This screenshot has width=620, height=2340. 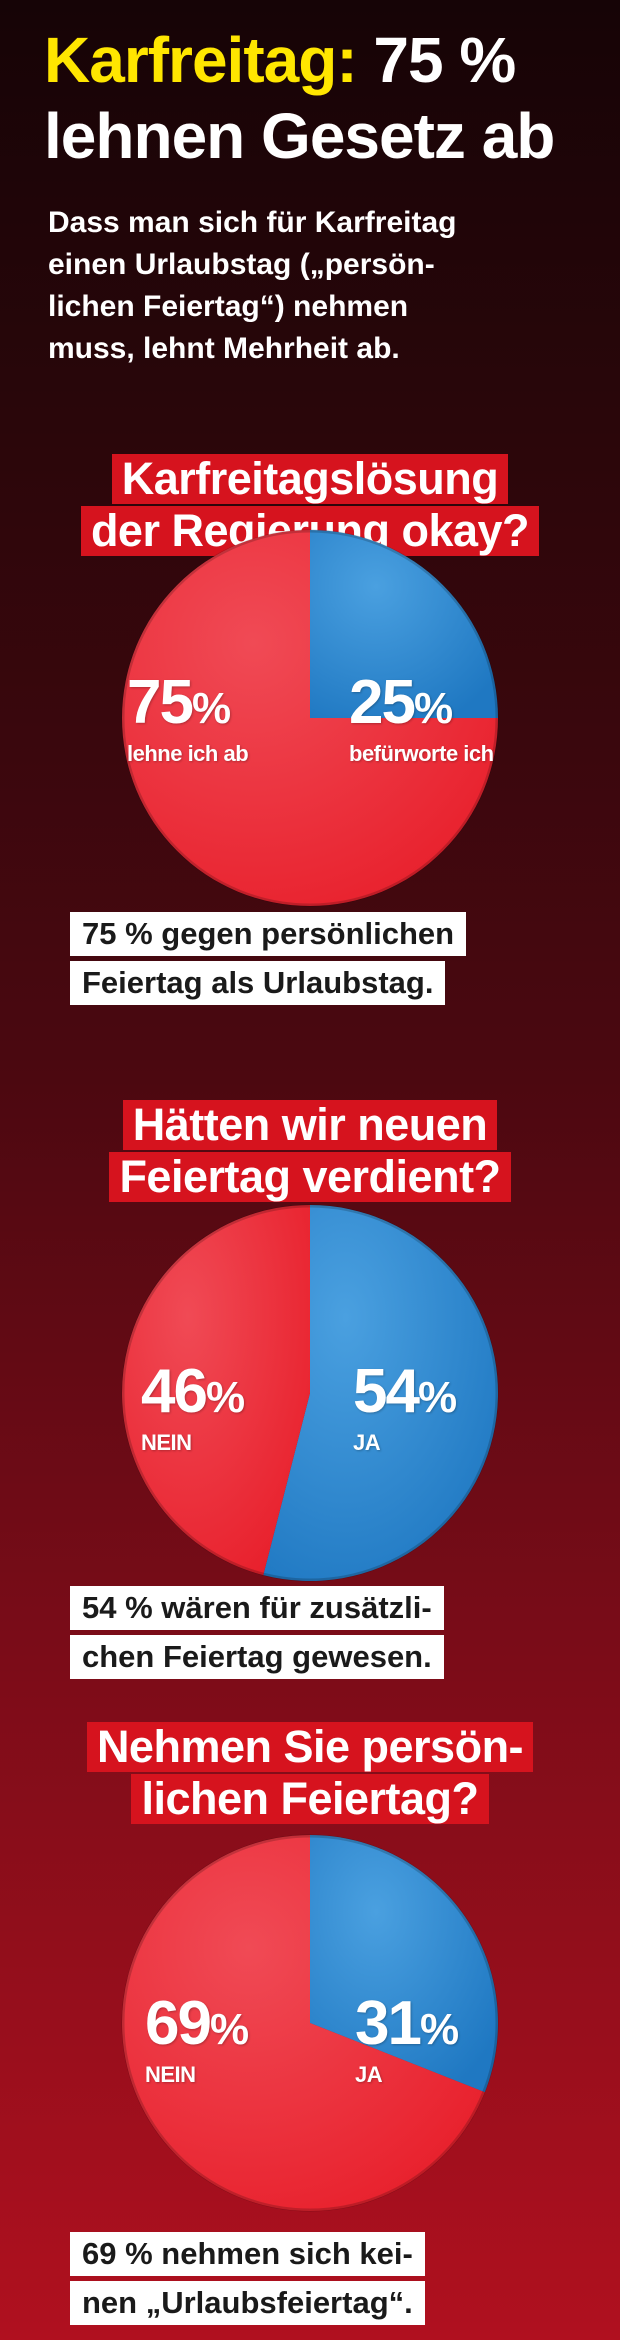 What do you see at coordinates (193, 1391) in the screenshot?
I see `chart-2-pct-no: 46%` at bounding box center [193, 1391].